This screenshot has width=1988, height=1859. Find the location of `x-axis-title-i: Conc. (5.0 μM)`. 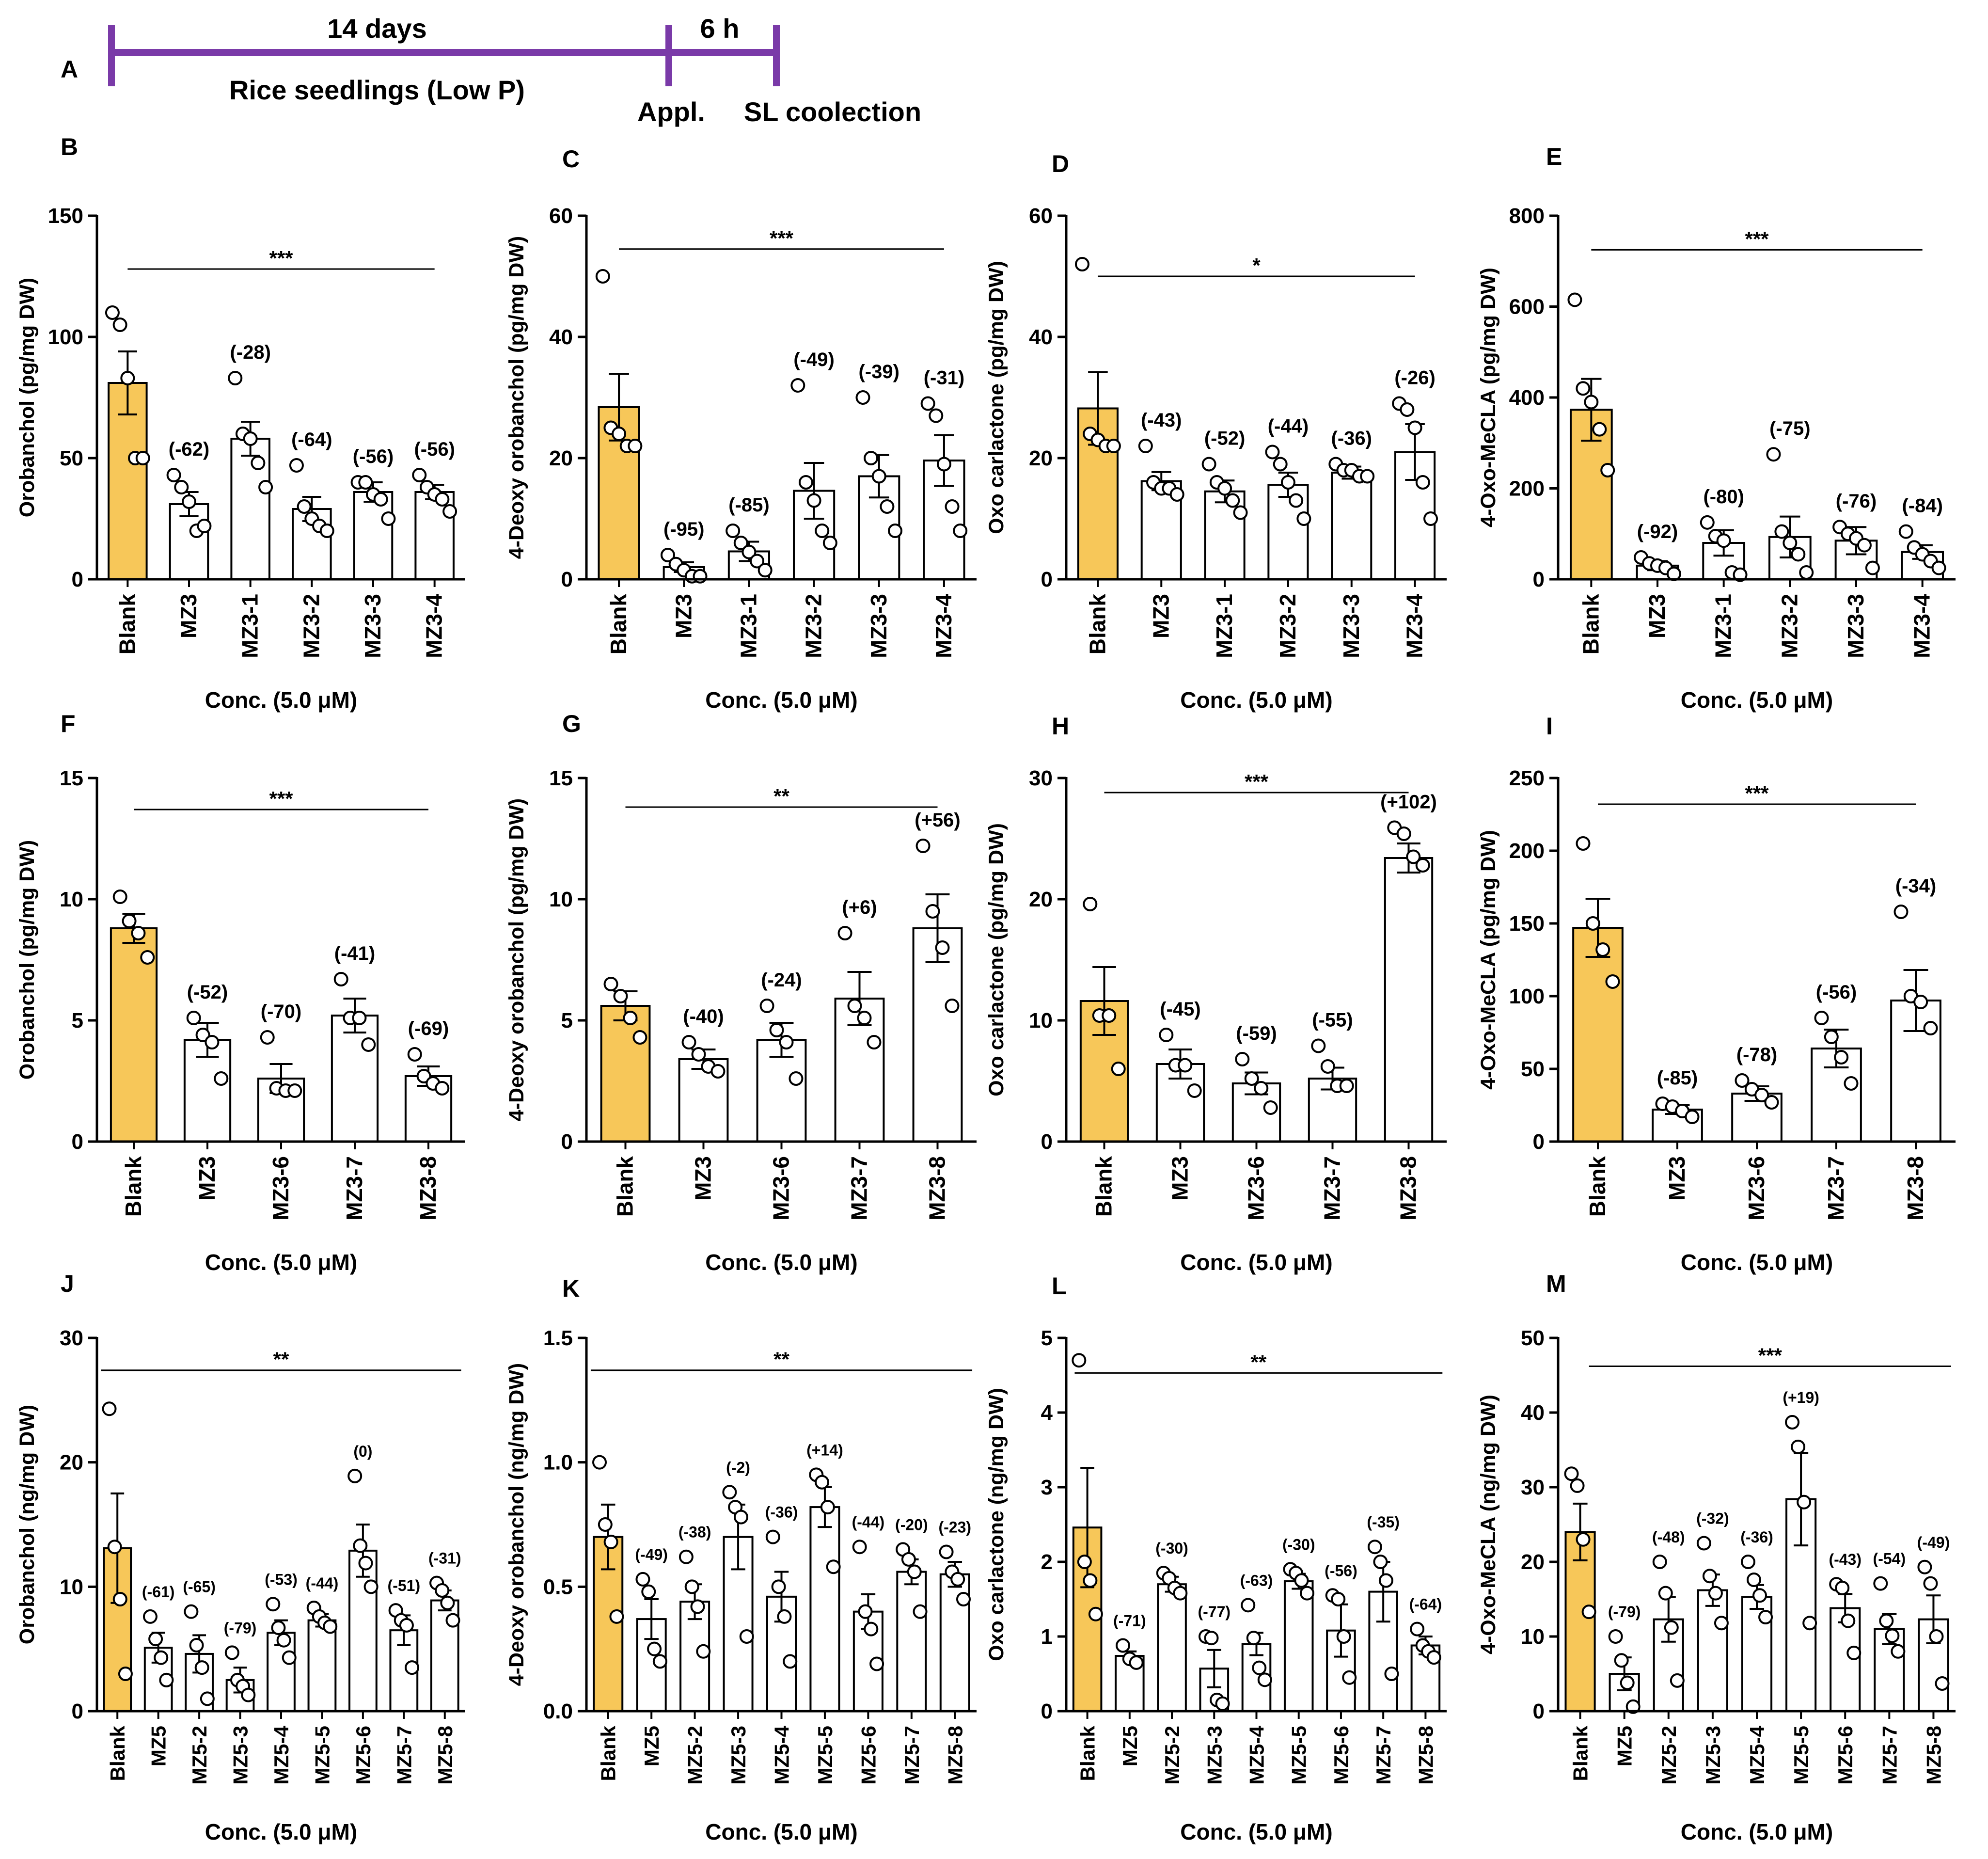

x-axis-title-i: Conc. (5.0 μM) is located at coordinates (1757, 1262).